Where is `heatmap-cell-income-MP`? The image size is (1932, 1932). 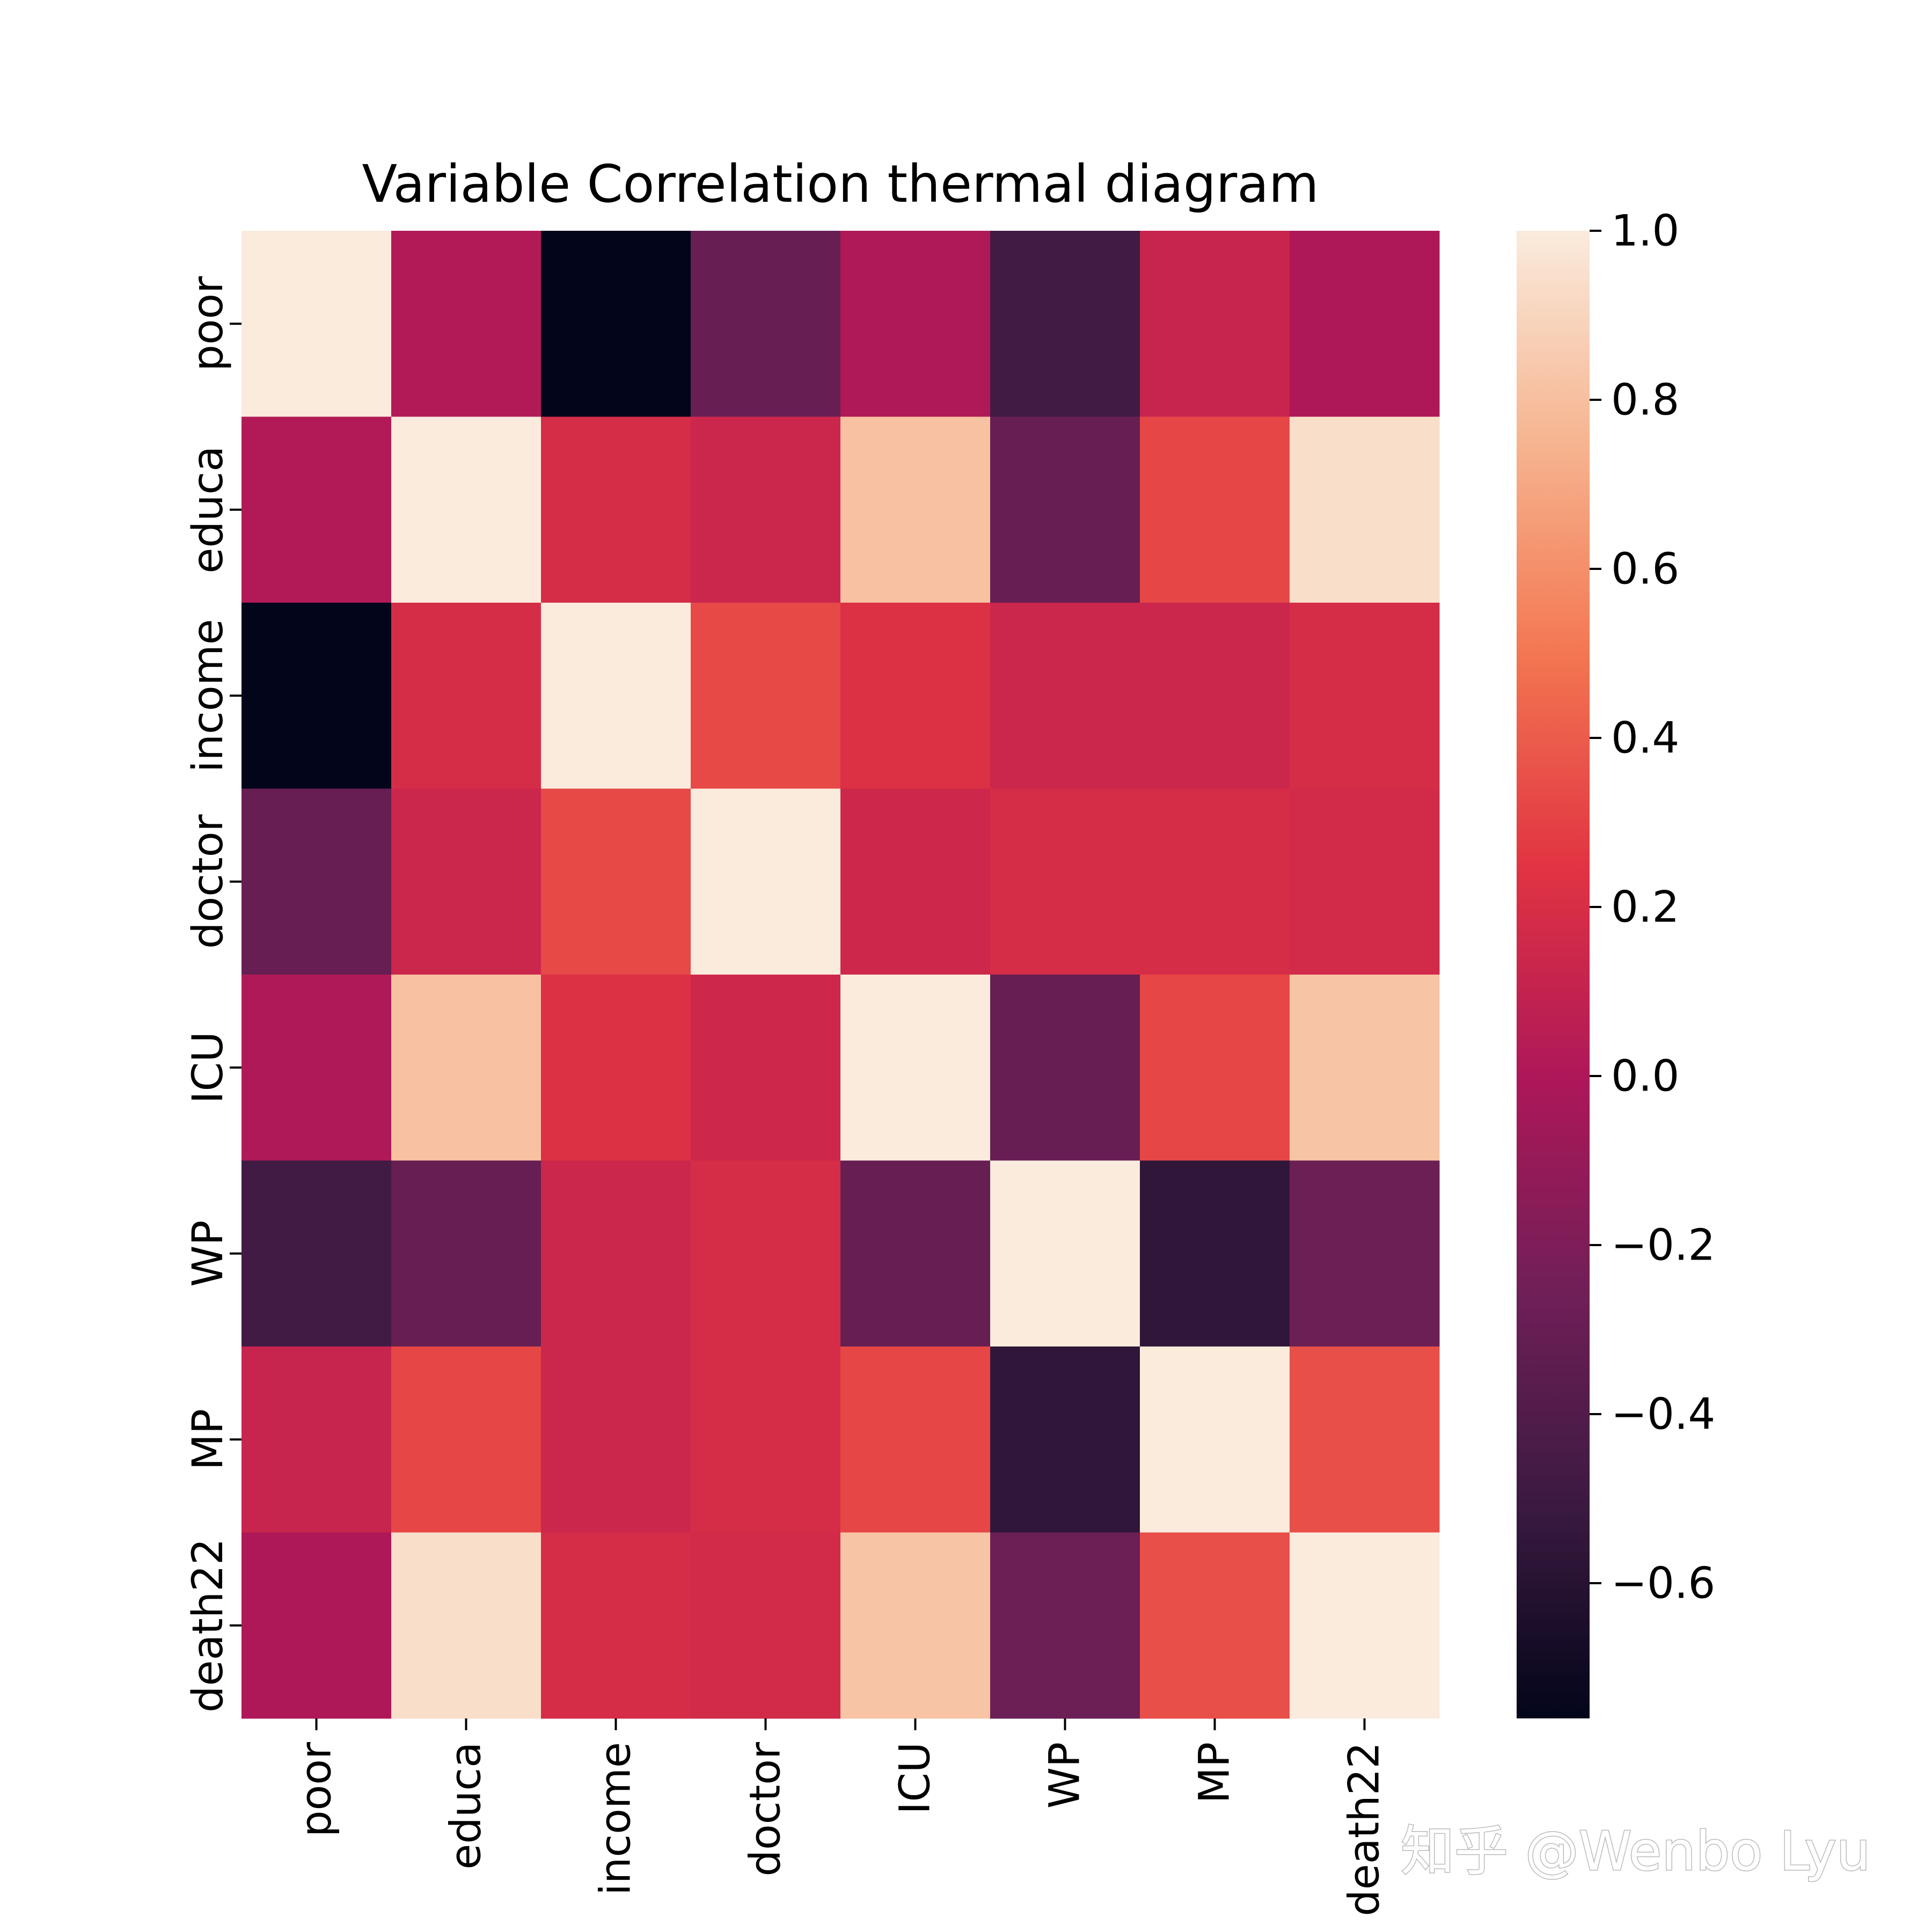 heatmap-cell-income-MP is located at coordinates (1215, 696).